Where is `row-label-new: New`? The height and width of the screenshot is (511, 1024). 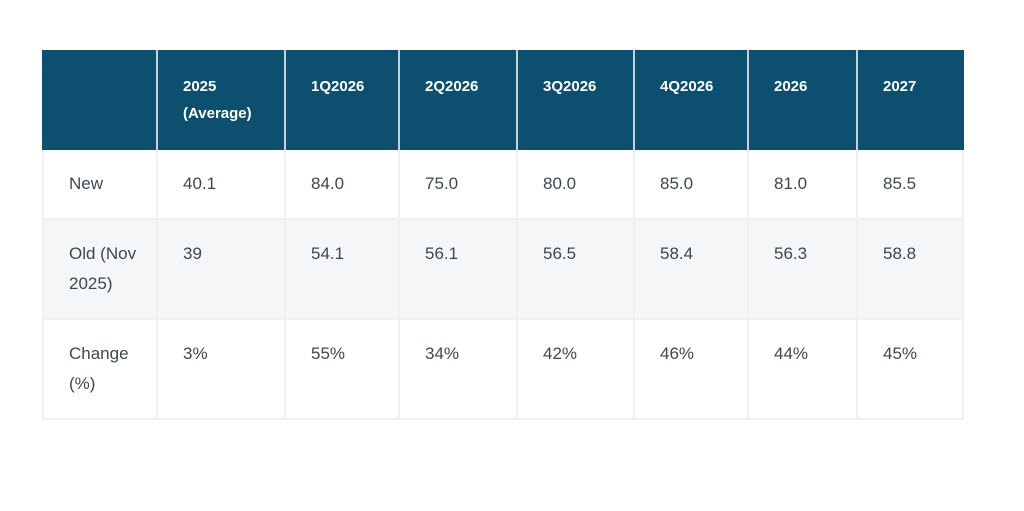 row-label-new: New is located at coordinates (100, 185).